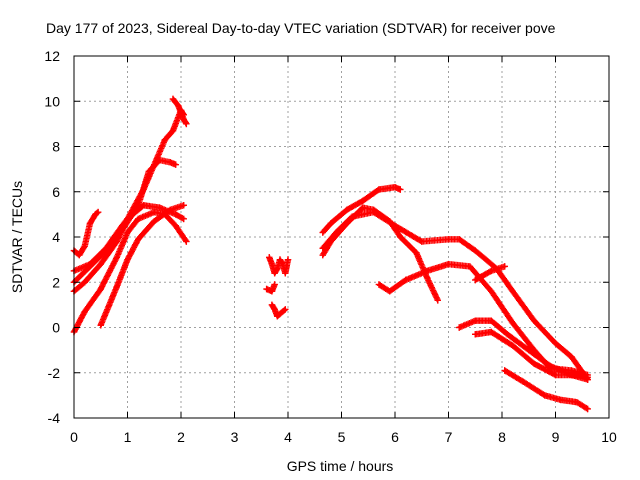 The image size is (640, 480). What do you see at coordinates (342, 437) in the screenshot?
I see `x-tick-label: 5` at bounding box center [342, 437].